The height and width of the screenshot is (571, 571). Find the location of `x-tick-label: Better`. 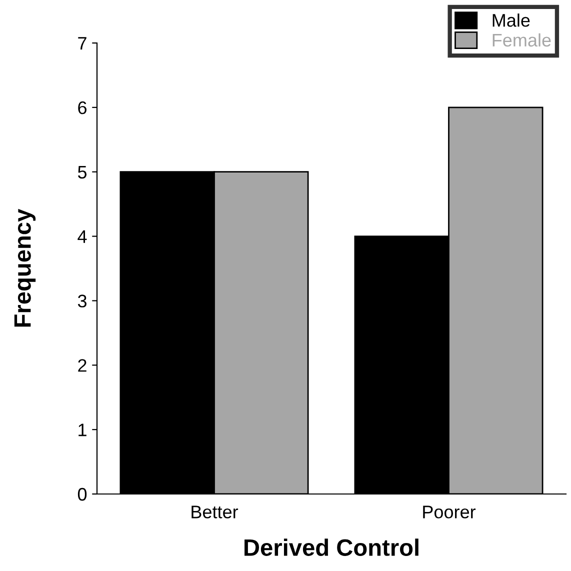

x-tick-label: Better is located at coordinates (215, 512).